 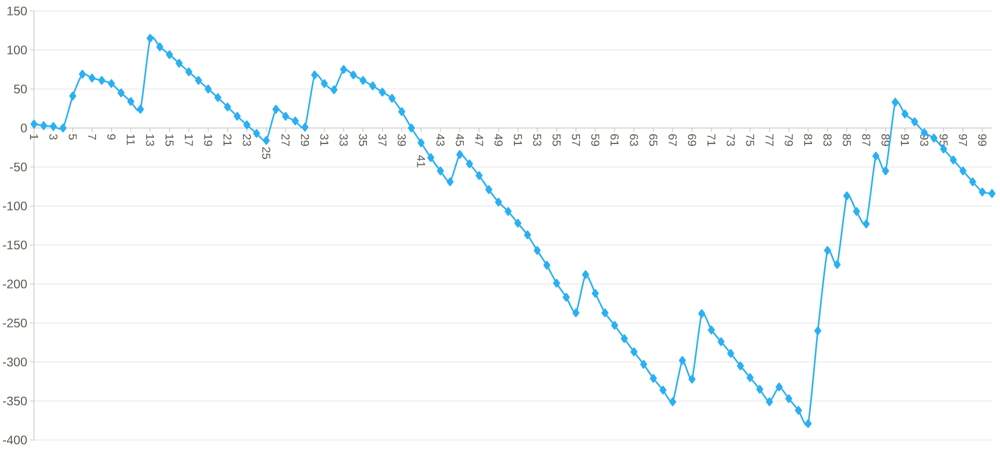 What do you see at coordinates (653, 140) in the screenshot?
I see `x-tick-label: 65` at bounding box center [653, 140].